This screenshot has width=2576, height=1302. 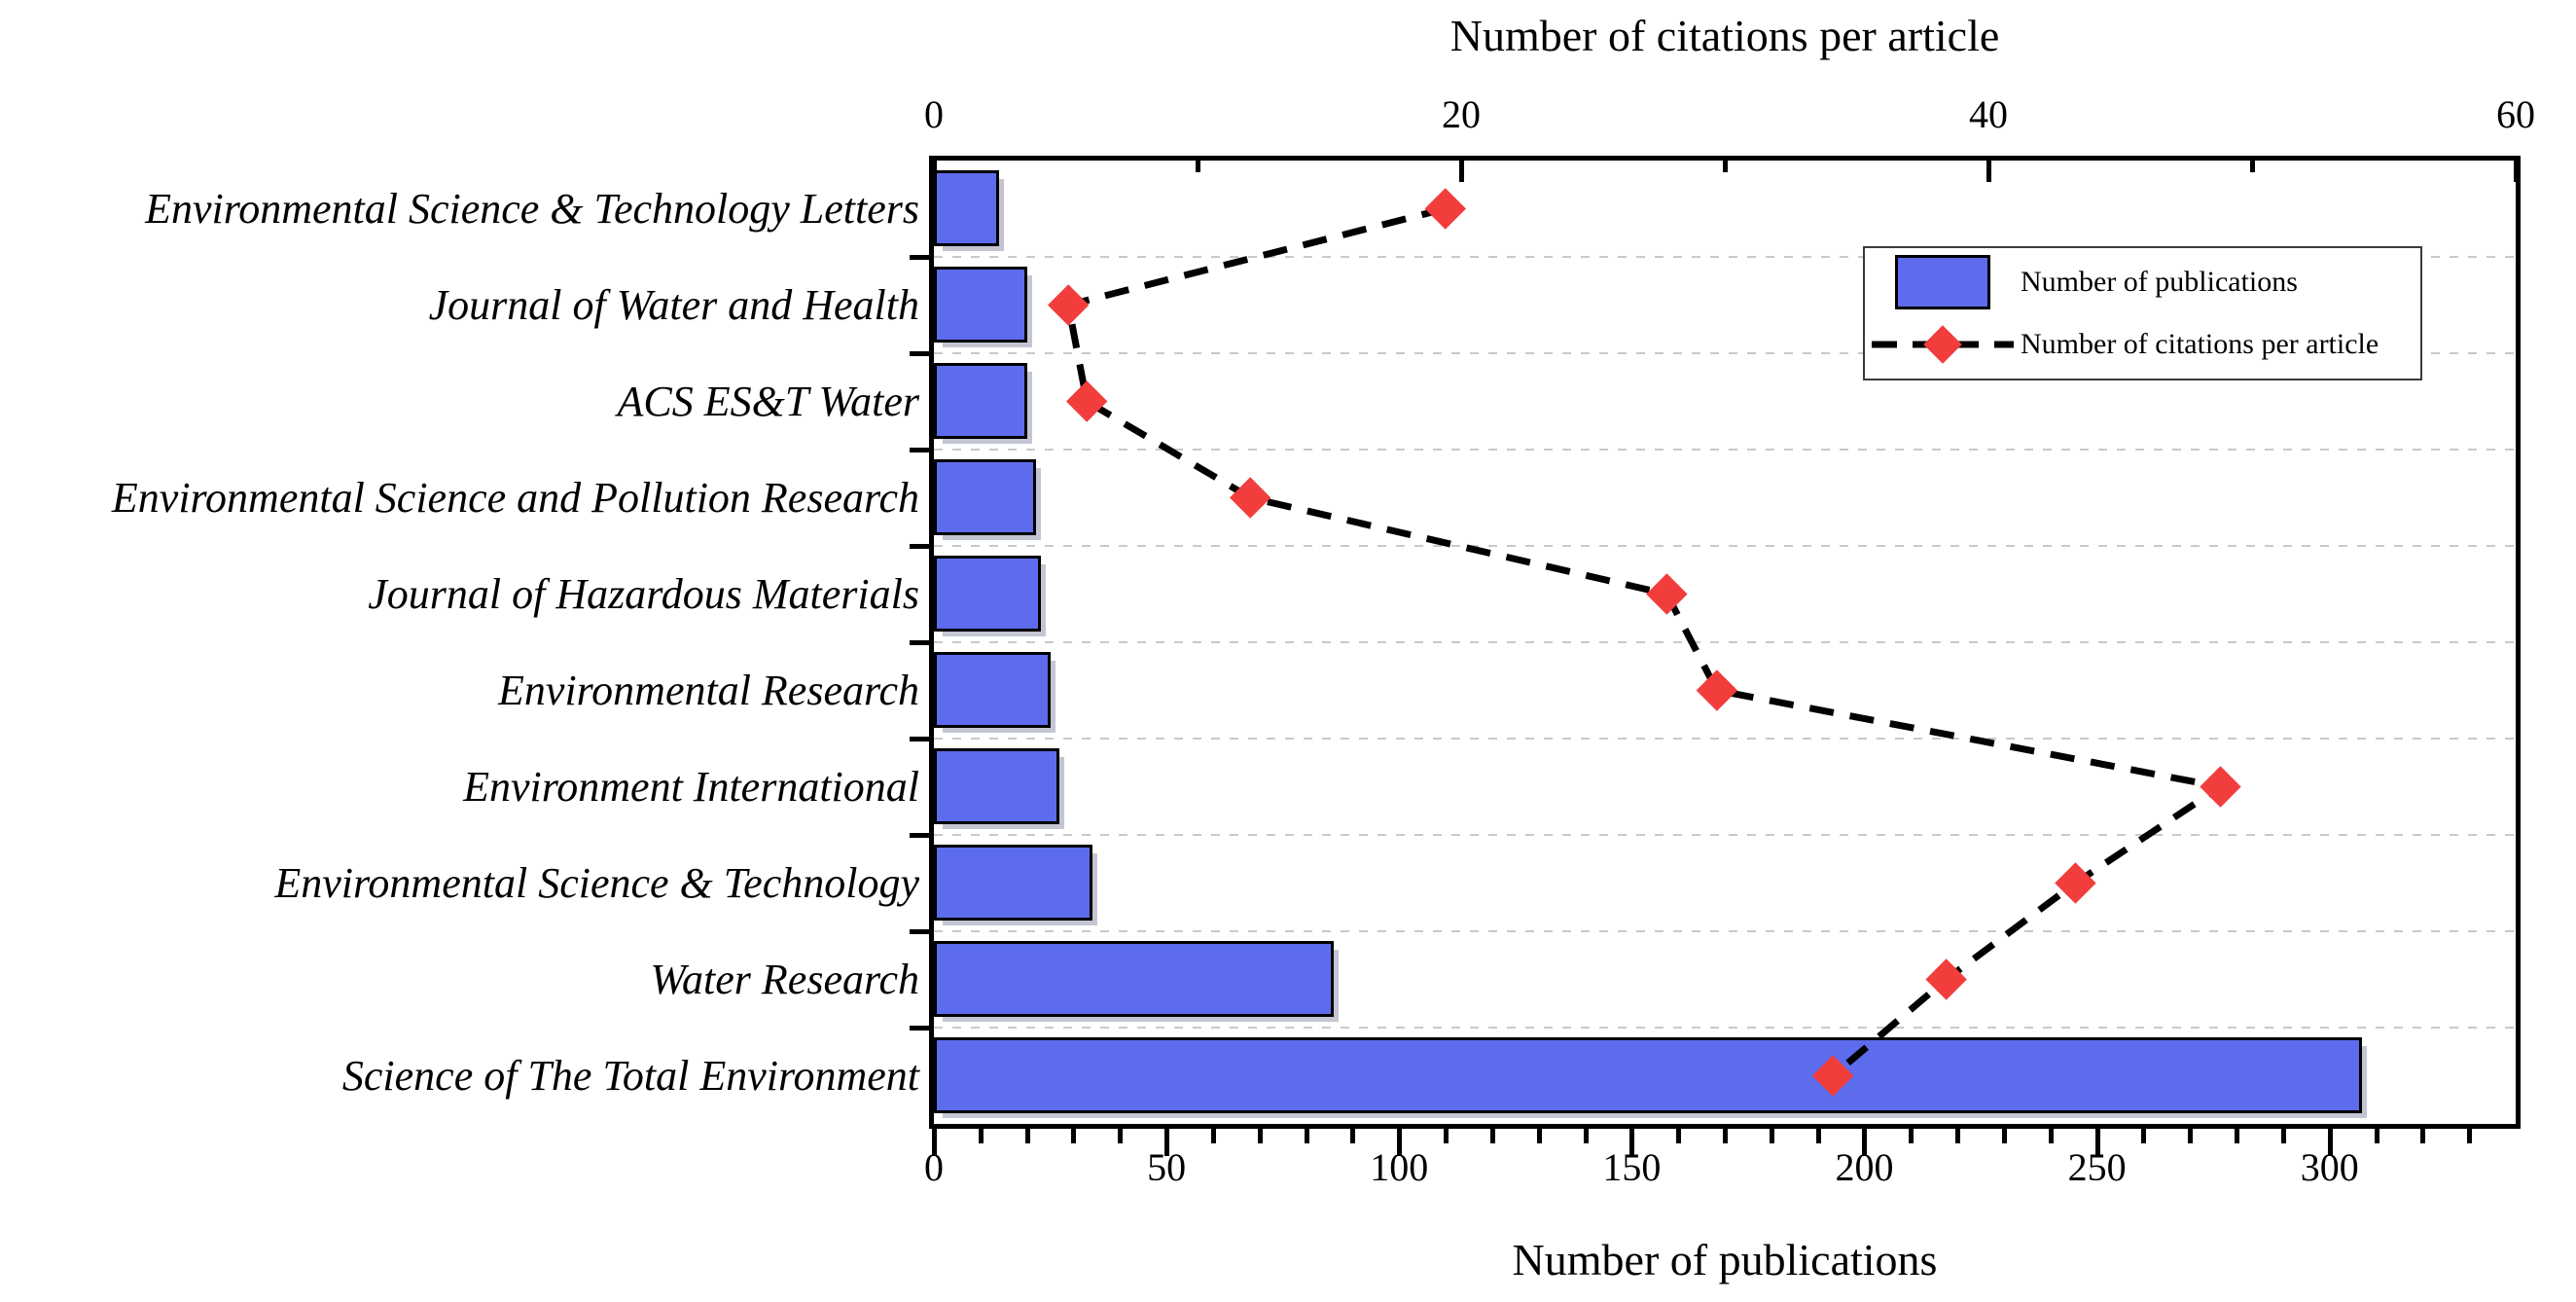 What do you see at coordinates (1167, 1167) in the screenshot?
I see `bottom-tick-label: 50` at bounding box center [1167, 1167].